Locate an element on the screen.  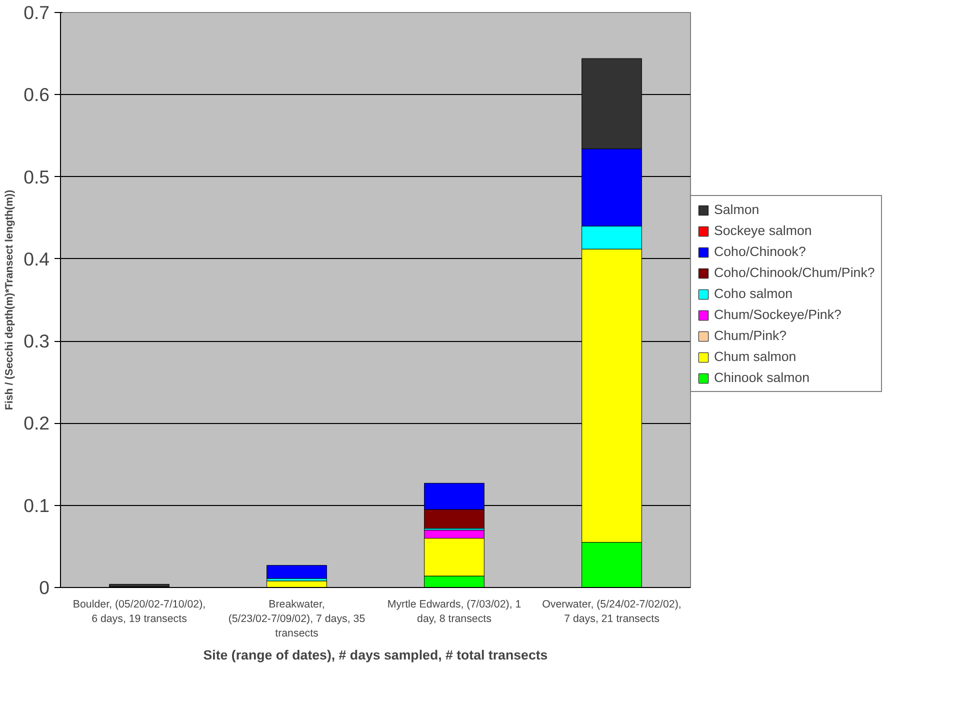
legend-label: Coho/Chinook/Chum/Pink? is located at coordinates (794, 272).